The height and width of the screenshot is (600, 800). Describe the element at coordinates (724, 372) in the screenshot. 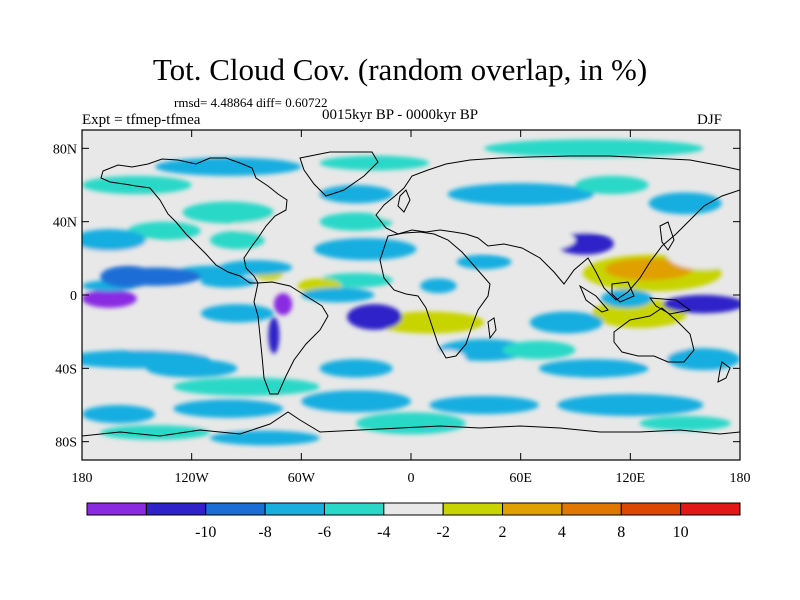

I see `coast-new-zealand` at that location.